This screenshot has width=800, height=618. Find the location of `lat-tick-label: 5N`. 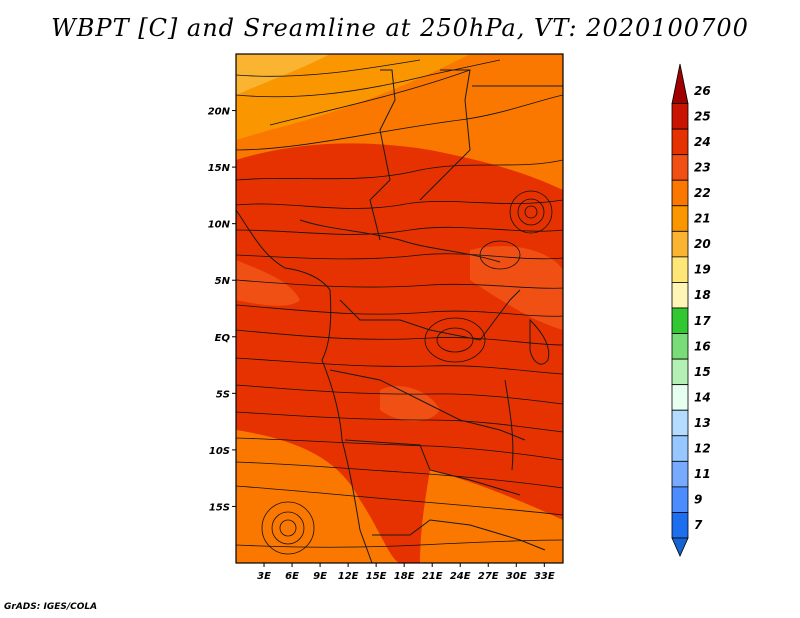

lat-tick-label: 5N is located at coordinates (223, 281).